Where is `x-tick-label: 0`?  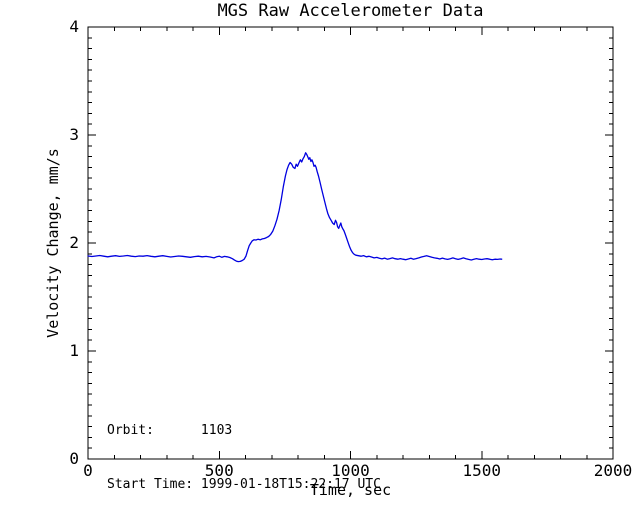
x-tick-label: 0 is located at coordinates (88, 470).